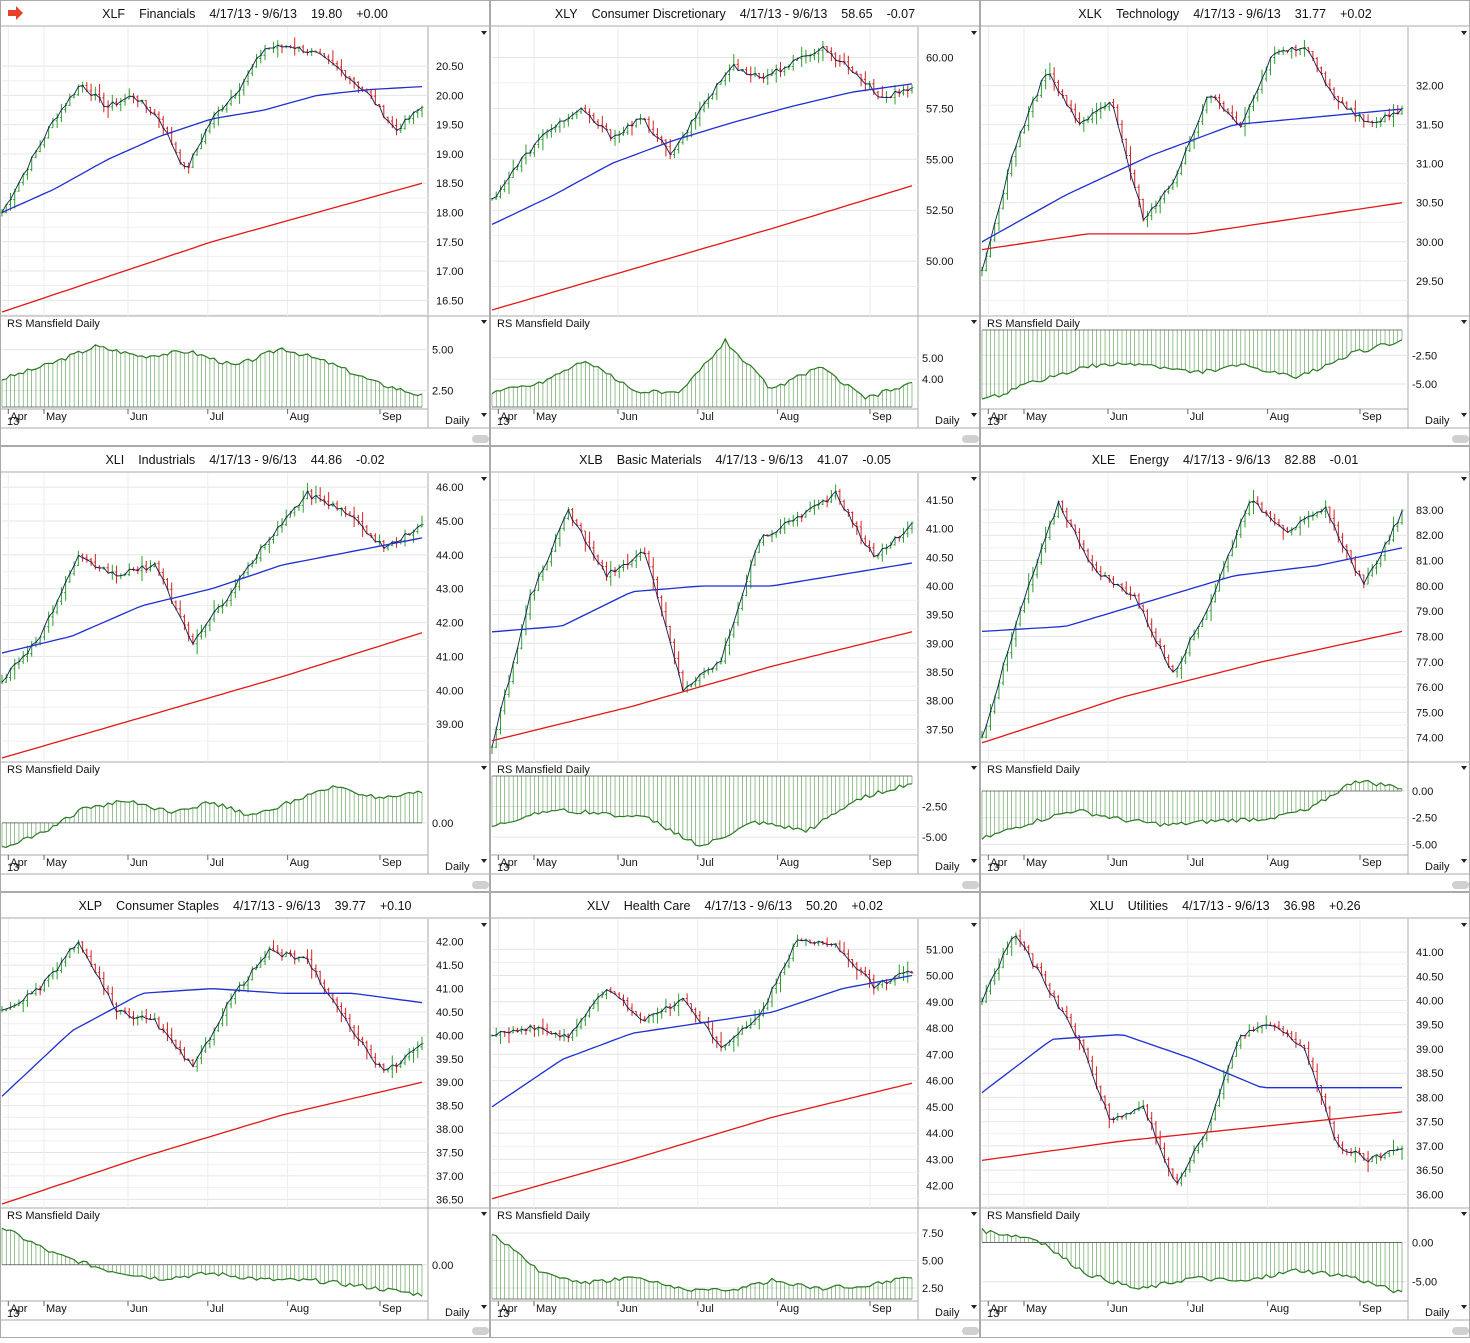 The width and height of the screenshot is (1470, 1343). I want to click on y-tick-label: 16.50, so click(450, 301).